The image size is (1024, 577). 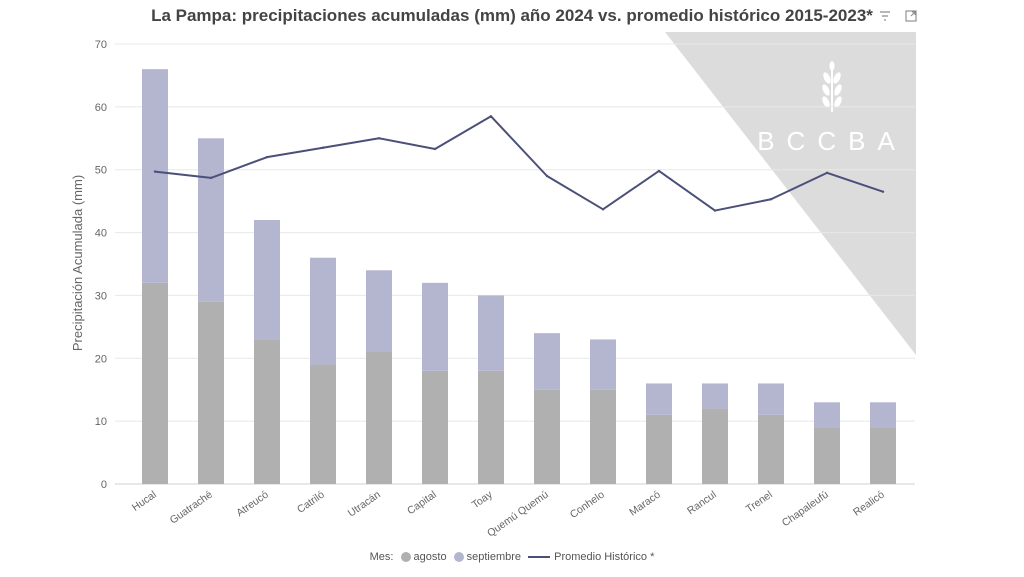 What do you see at coordinates (805, 509) in the screenshot?
I see `x-tick-label: Chapaleufú` at bounding box center [805, 509].